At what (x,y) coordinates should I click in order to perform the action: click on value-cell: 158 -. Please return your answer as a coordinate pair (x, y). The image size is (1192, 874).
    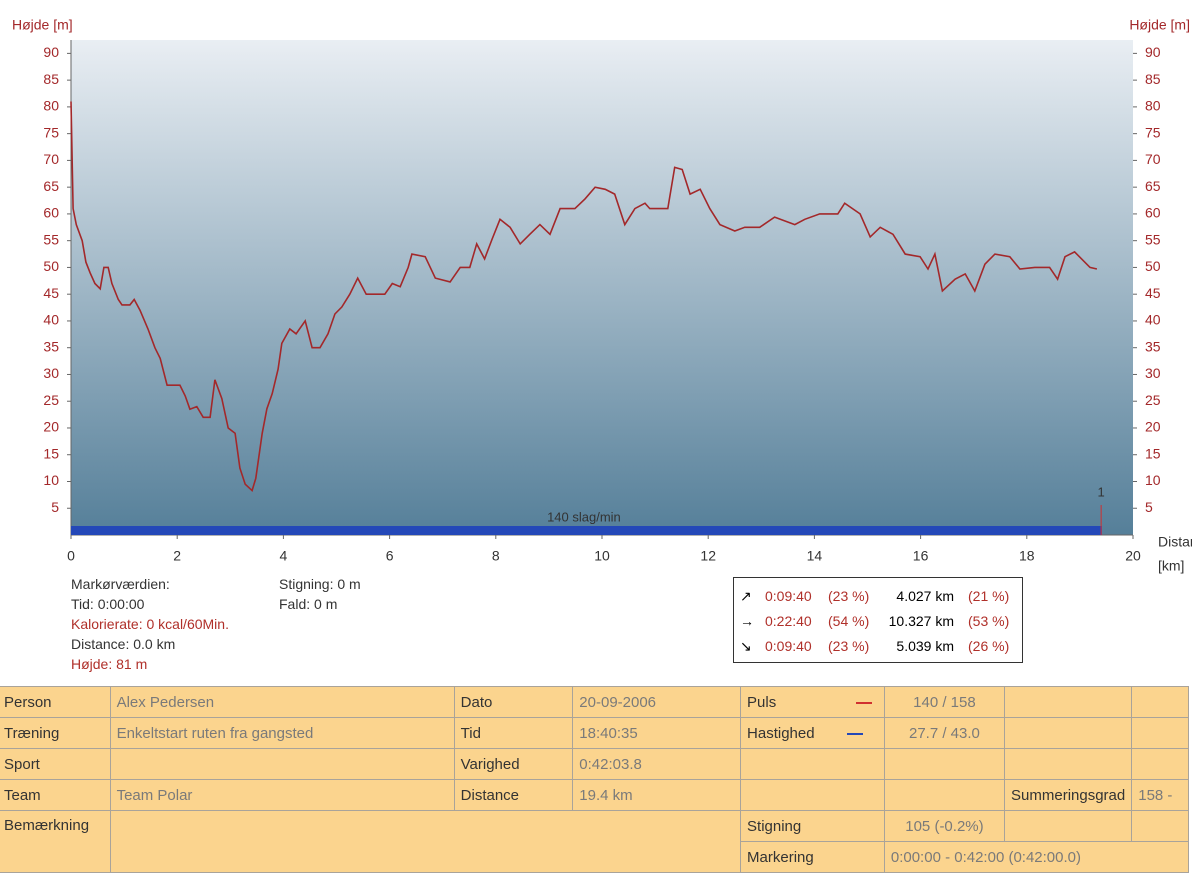
    Looking at the image, I should click on (1160, 795).